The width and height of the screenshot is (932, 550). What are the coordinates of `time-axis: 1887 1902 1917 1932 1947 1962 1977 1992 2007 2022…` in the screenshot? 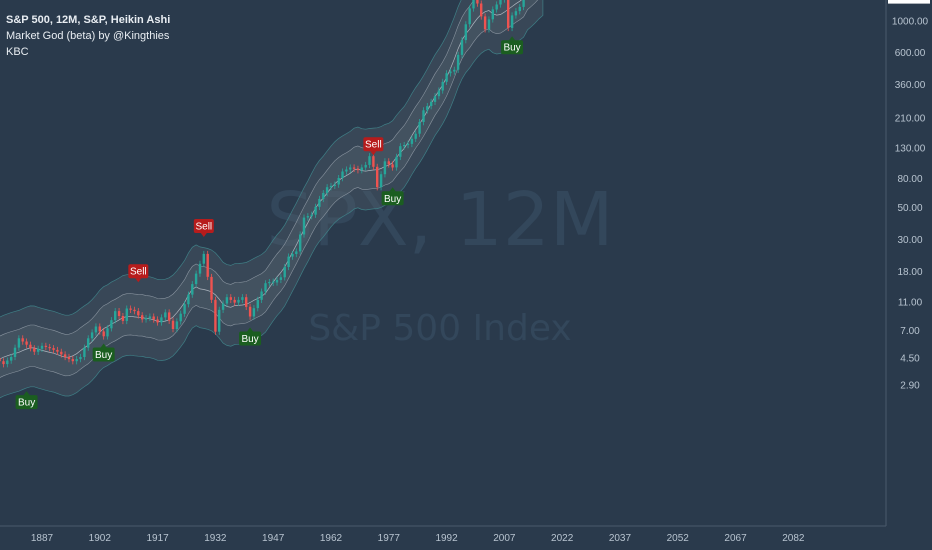 It's located at (443, 534).